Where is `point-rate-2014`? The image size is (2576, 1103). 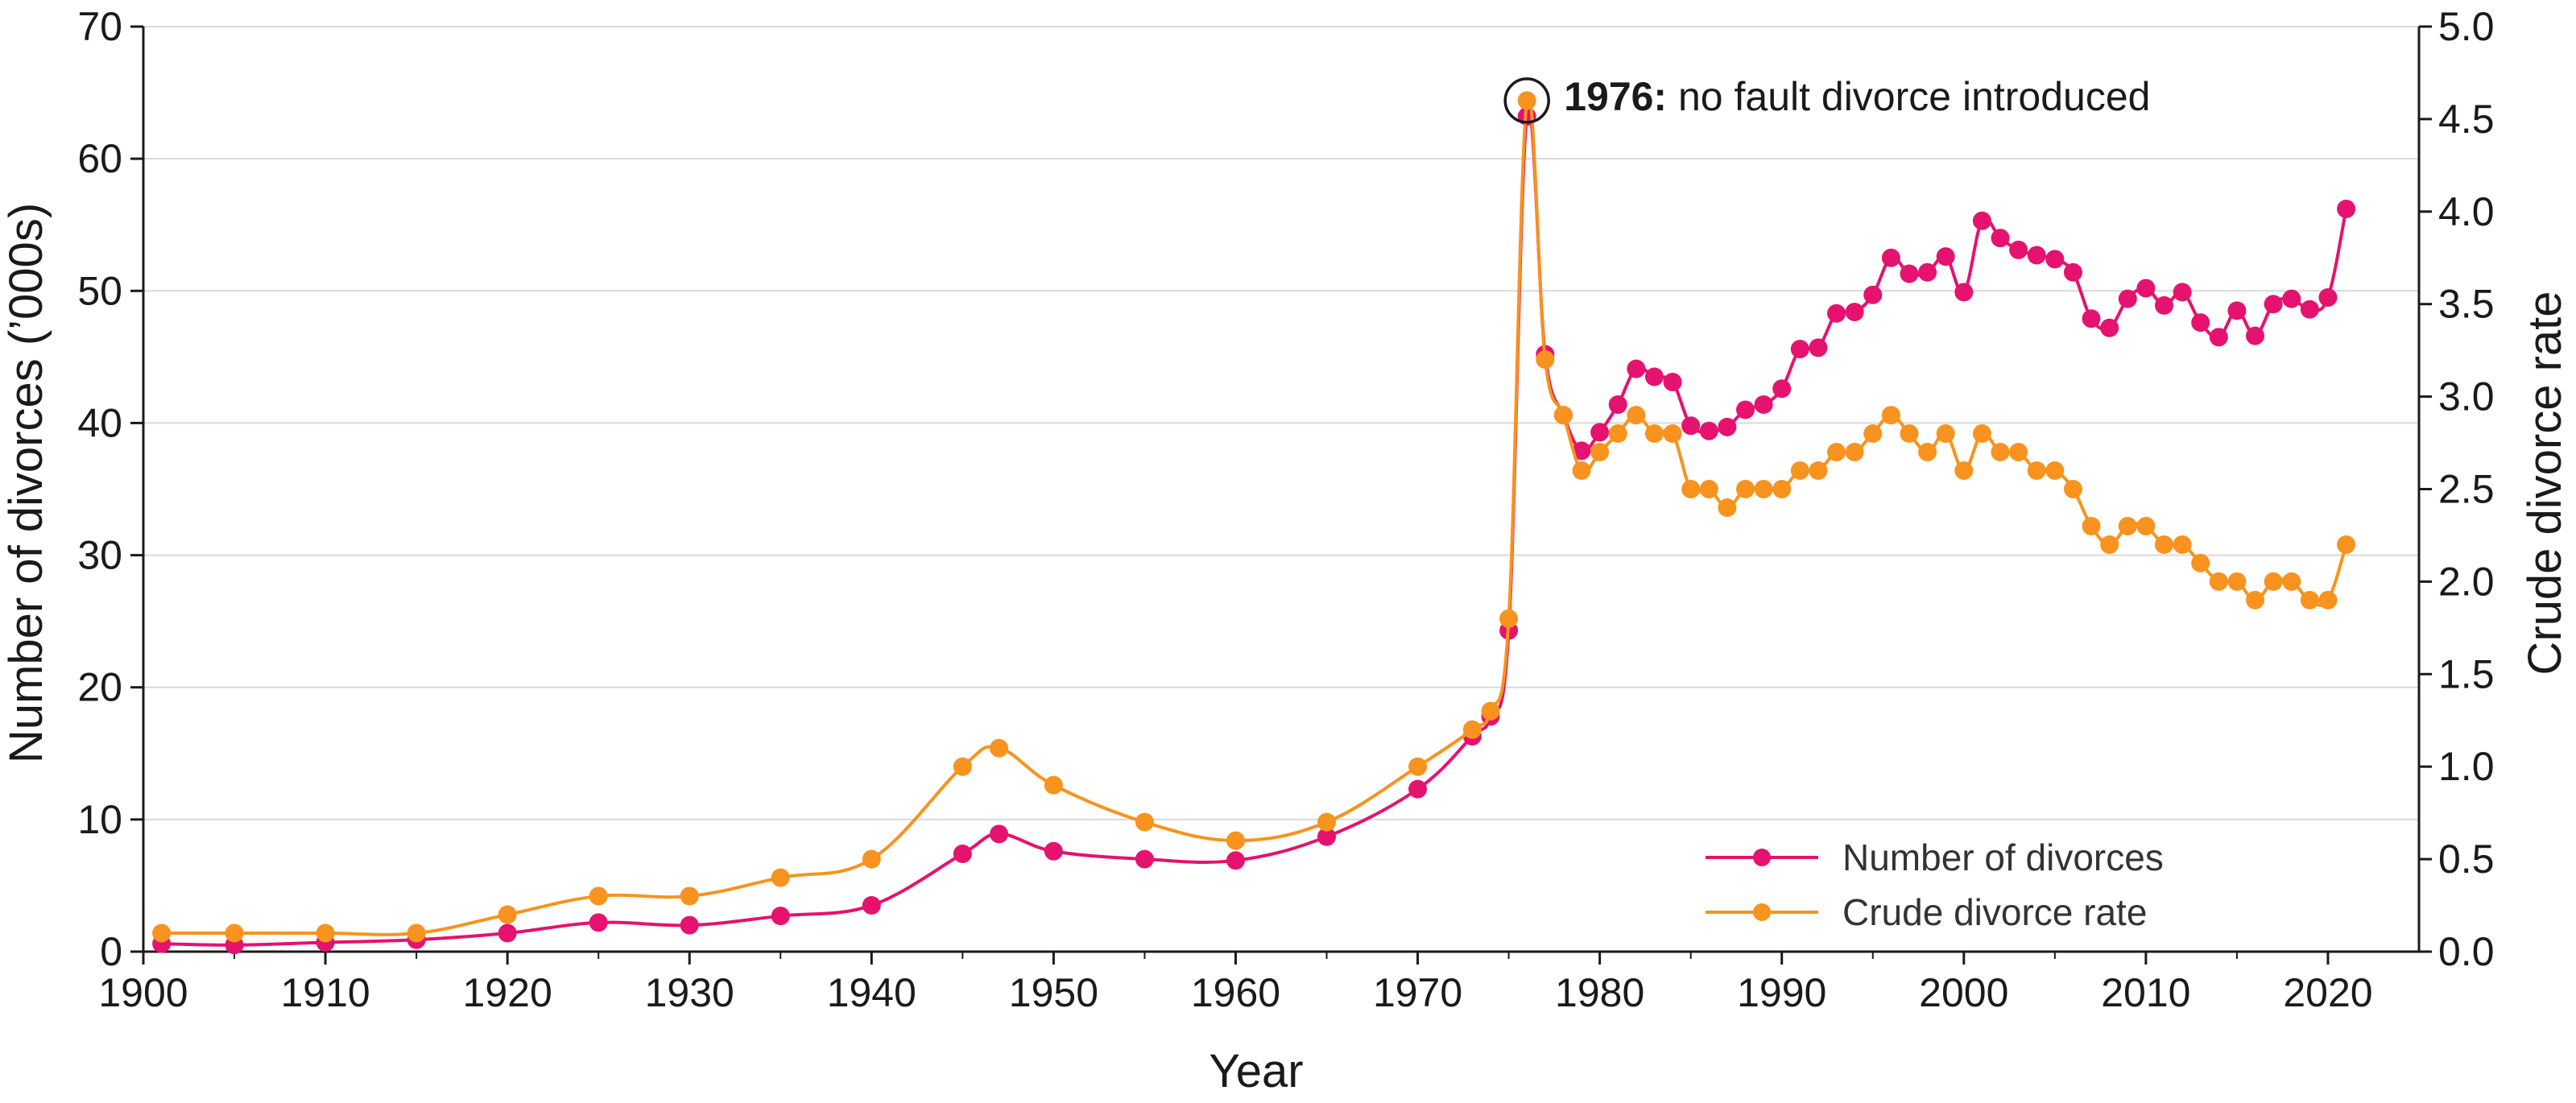
point-rate-2014 is located at coordinates (2218, 581).